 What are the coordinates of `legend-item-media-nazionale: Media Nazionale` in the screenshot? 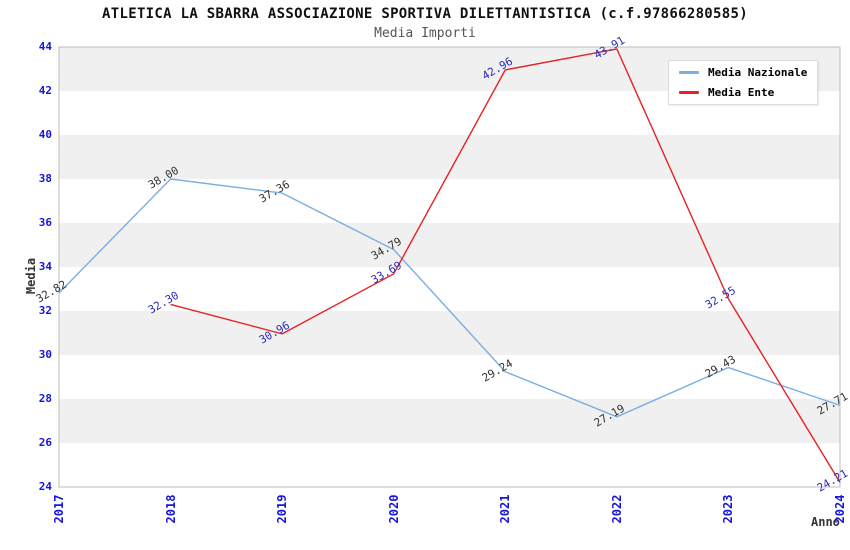 It's located at (743, 72).